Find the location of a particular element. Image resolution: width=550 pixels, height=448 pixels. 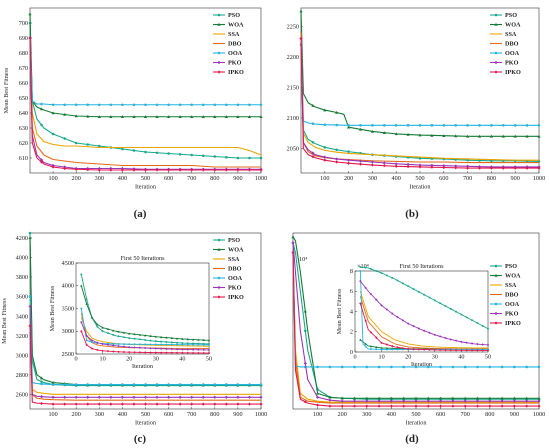

x-tick-label: 100 is located at coordinates (324, 178).